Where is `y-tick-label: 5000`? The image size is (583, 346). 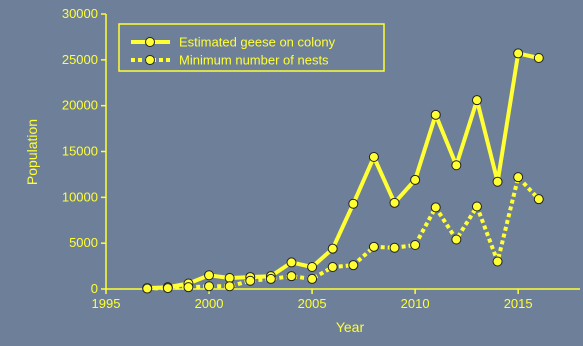
y-tick-label: 5000 is located at coordinates (83, 242).